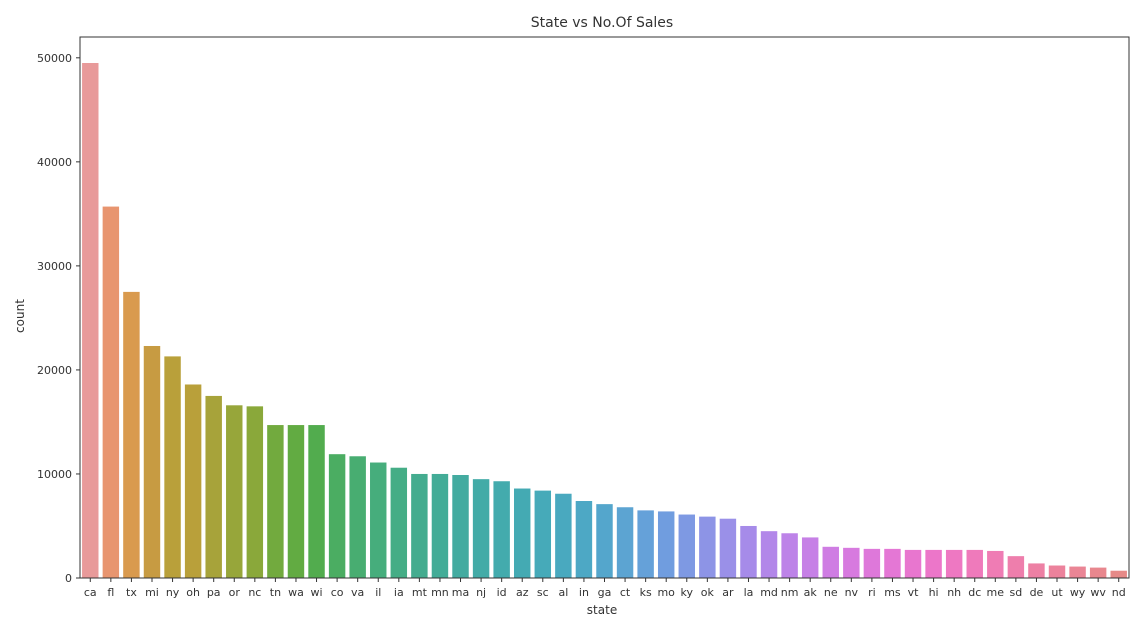 This screenshot has width=1143, height=628. What do you see at coordinates (68, 578) in the screenshot?
I see `y-tick-label: 0` at bounding box center [68, 578].